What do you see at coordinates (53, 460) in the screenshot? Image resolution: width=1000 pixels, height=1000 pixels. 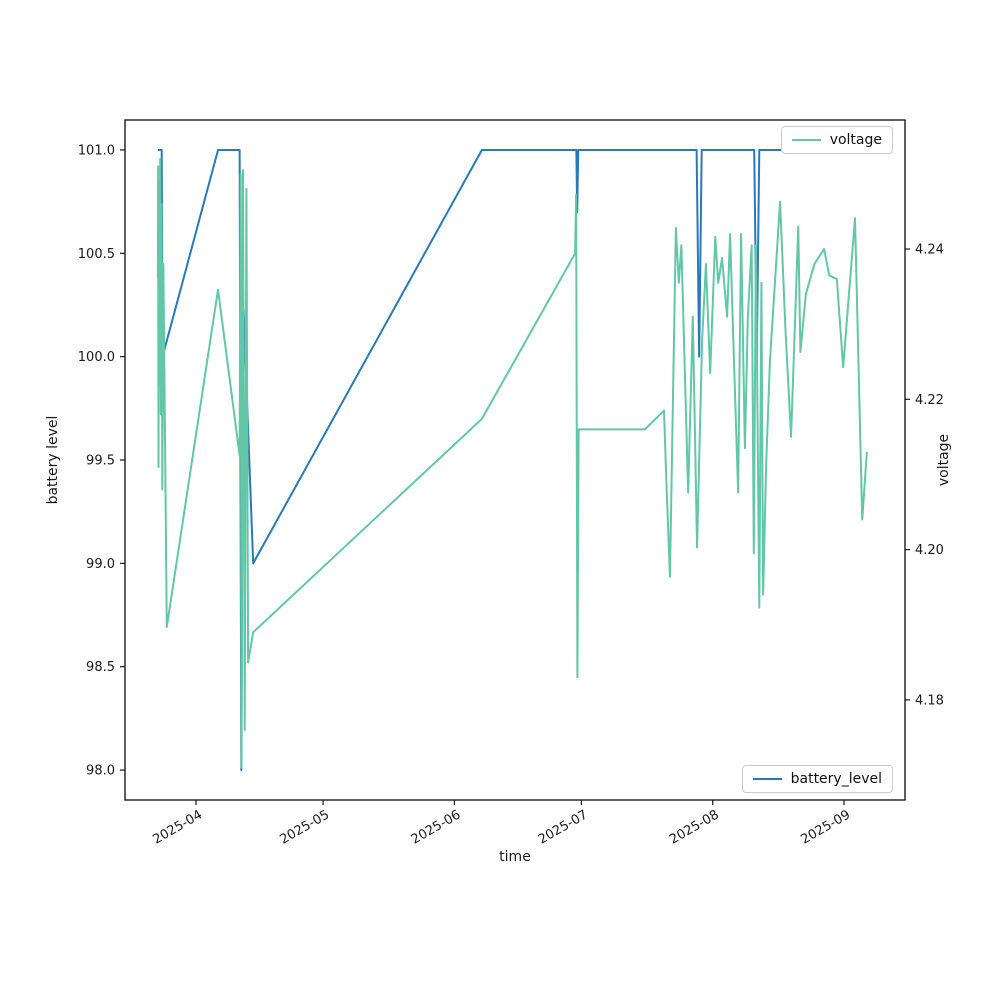 I see `y-left-axis-label: battery level` at bounding box center [53, 460].